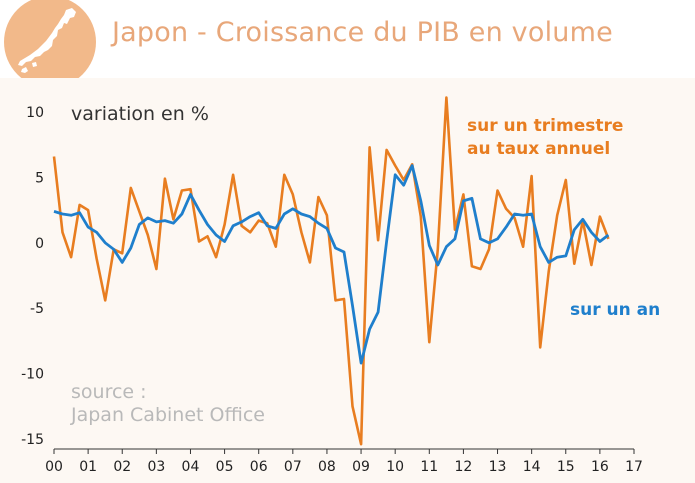 This screenshot has height=483, width=695. Describe the element at coordinates (259, 467) in the screenshot. I see `x-tick-label: 06` at that location.